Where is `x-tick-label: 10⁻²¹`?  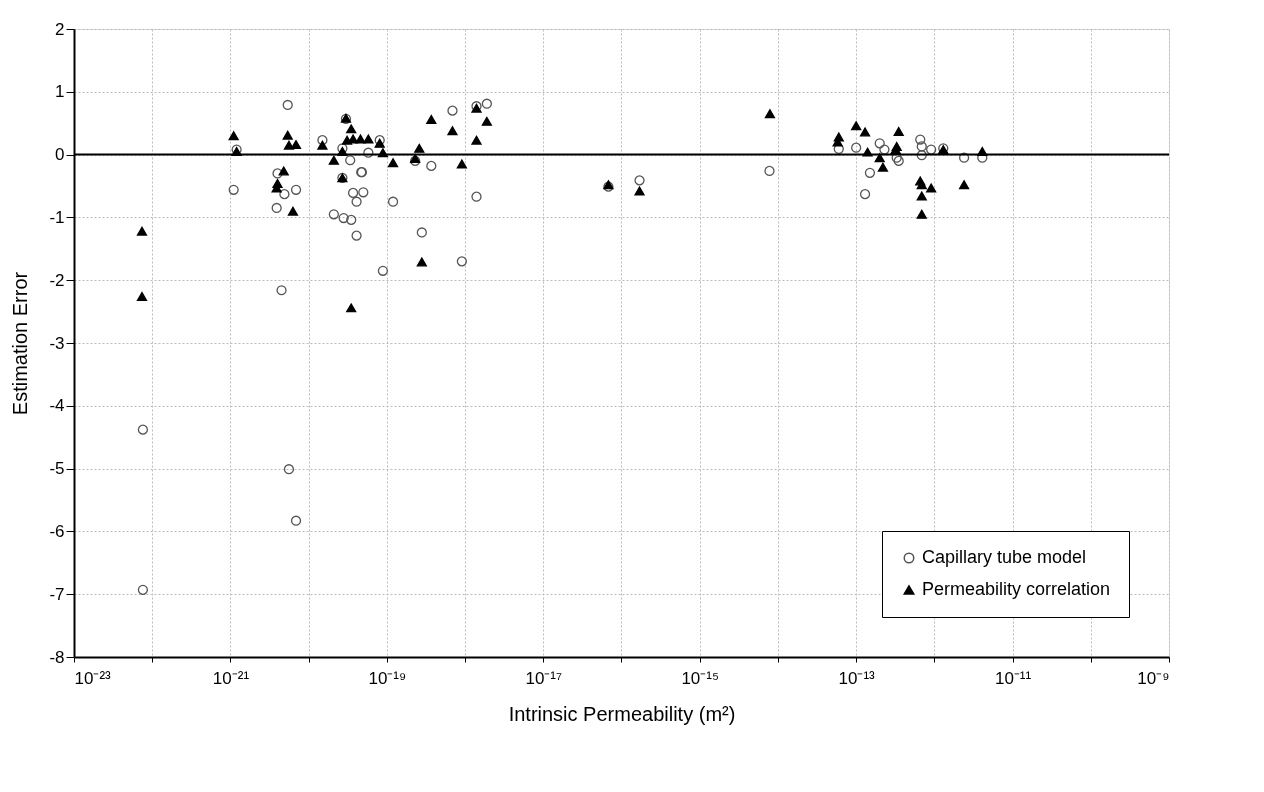
x-tick-label: 10⁻²¹ is located at coordinates (231, 678).